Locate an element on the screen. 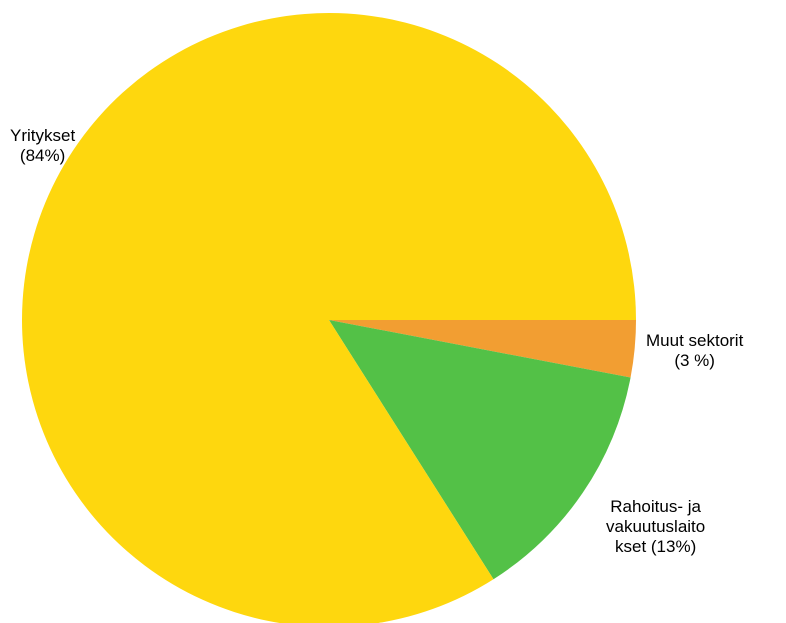  pie-slice-muut-sektorit is located at coordinates (482, 349).